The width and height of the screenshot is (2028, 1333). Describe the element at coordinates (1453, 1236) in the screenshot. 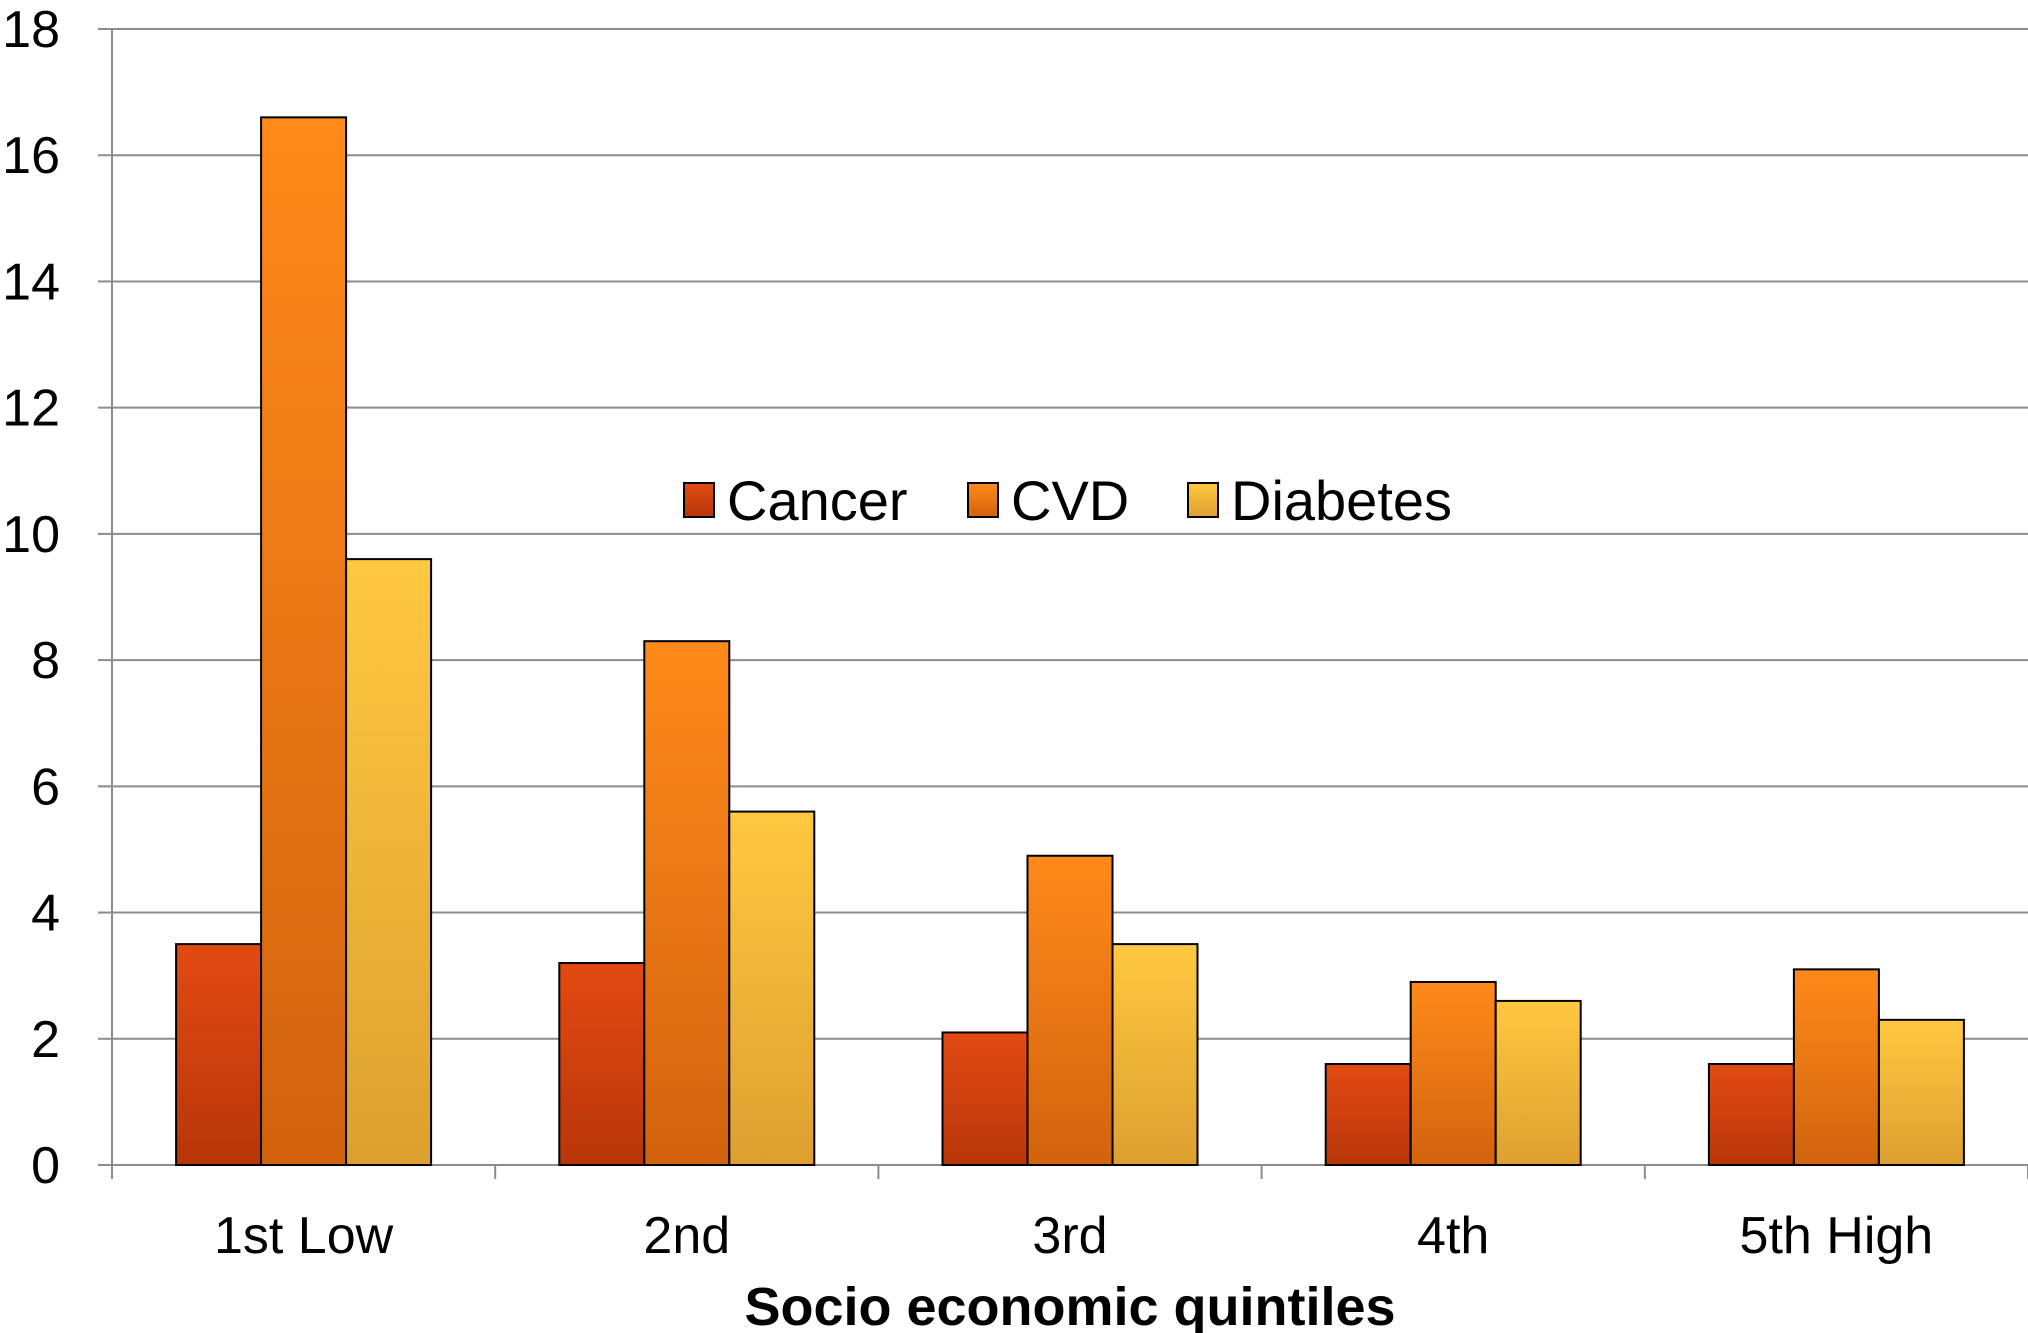

I see `x-tick-label: 4th` at that location.